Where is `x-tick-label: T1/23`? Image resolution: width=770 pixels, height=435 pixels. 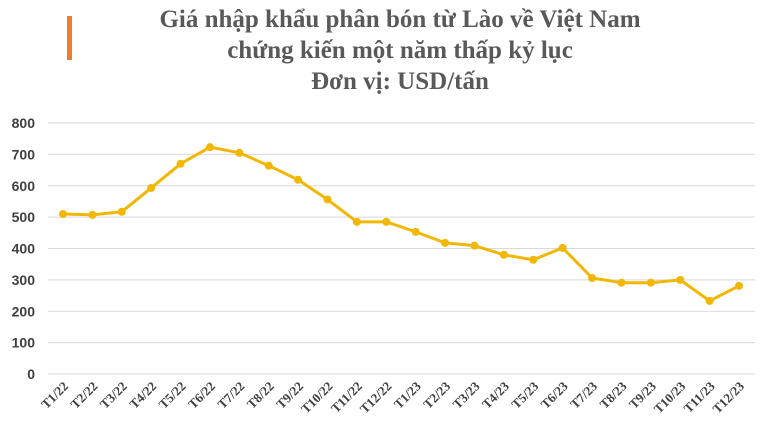 x-tick-label: T1/23 is located at coordinates (407, 394).